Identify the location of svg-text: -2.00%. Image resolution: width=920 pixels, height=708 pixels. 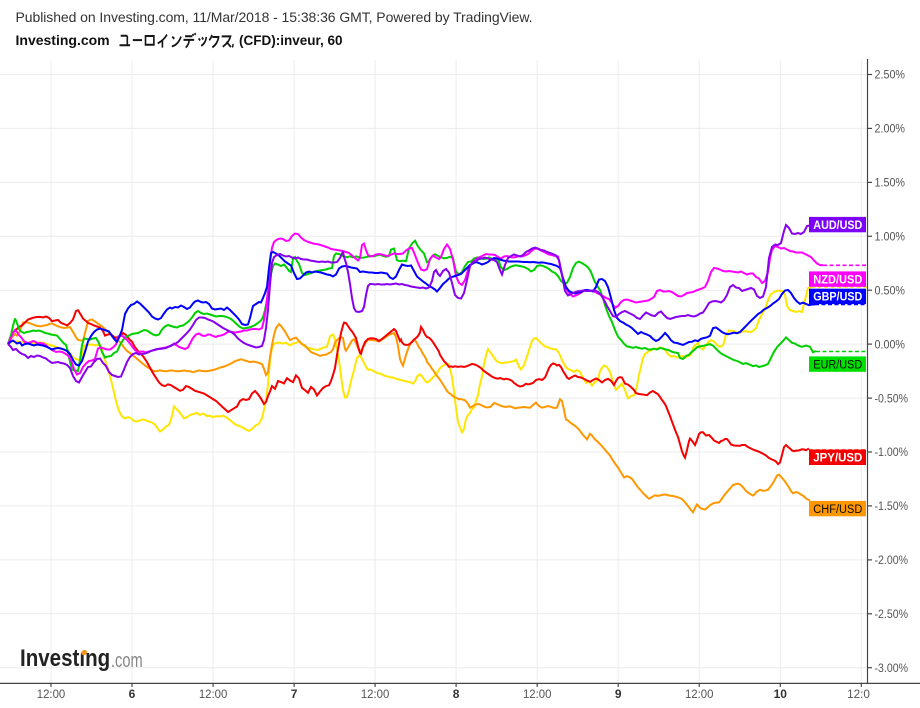
(892, 560).